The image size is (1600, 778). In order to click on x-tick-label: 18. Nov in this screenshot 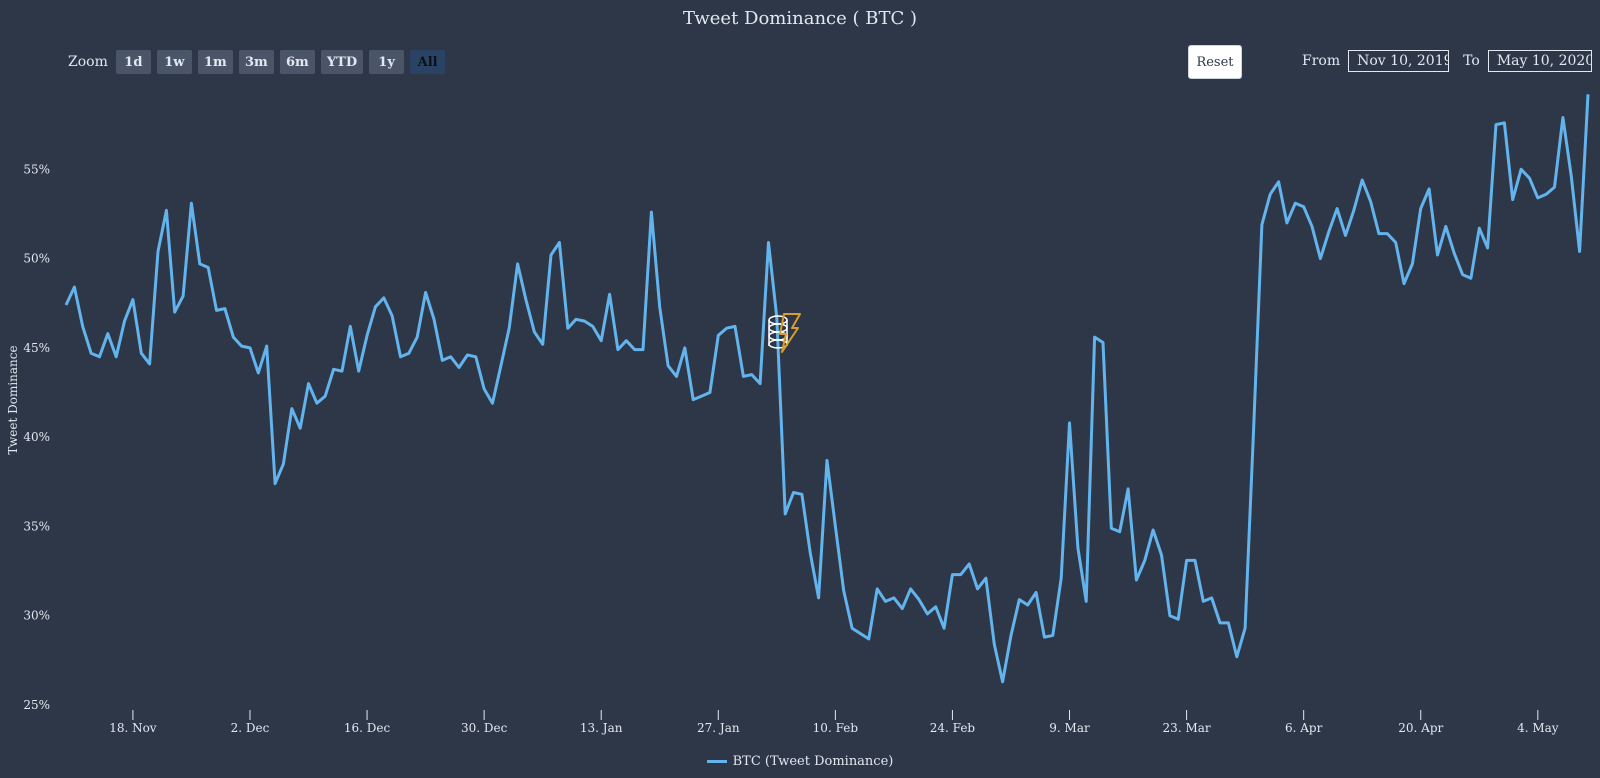, I will do `click(133, 728)`.